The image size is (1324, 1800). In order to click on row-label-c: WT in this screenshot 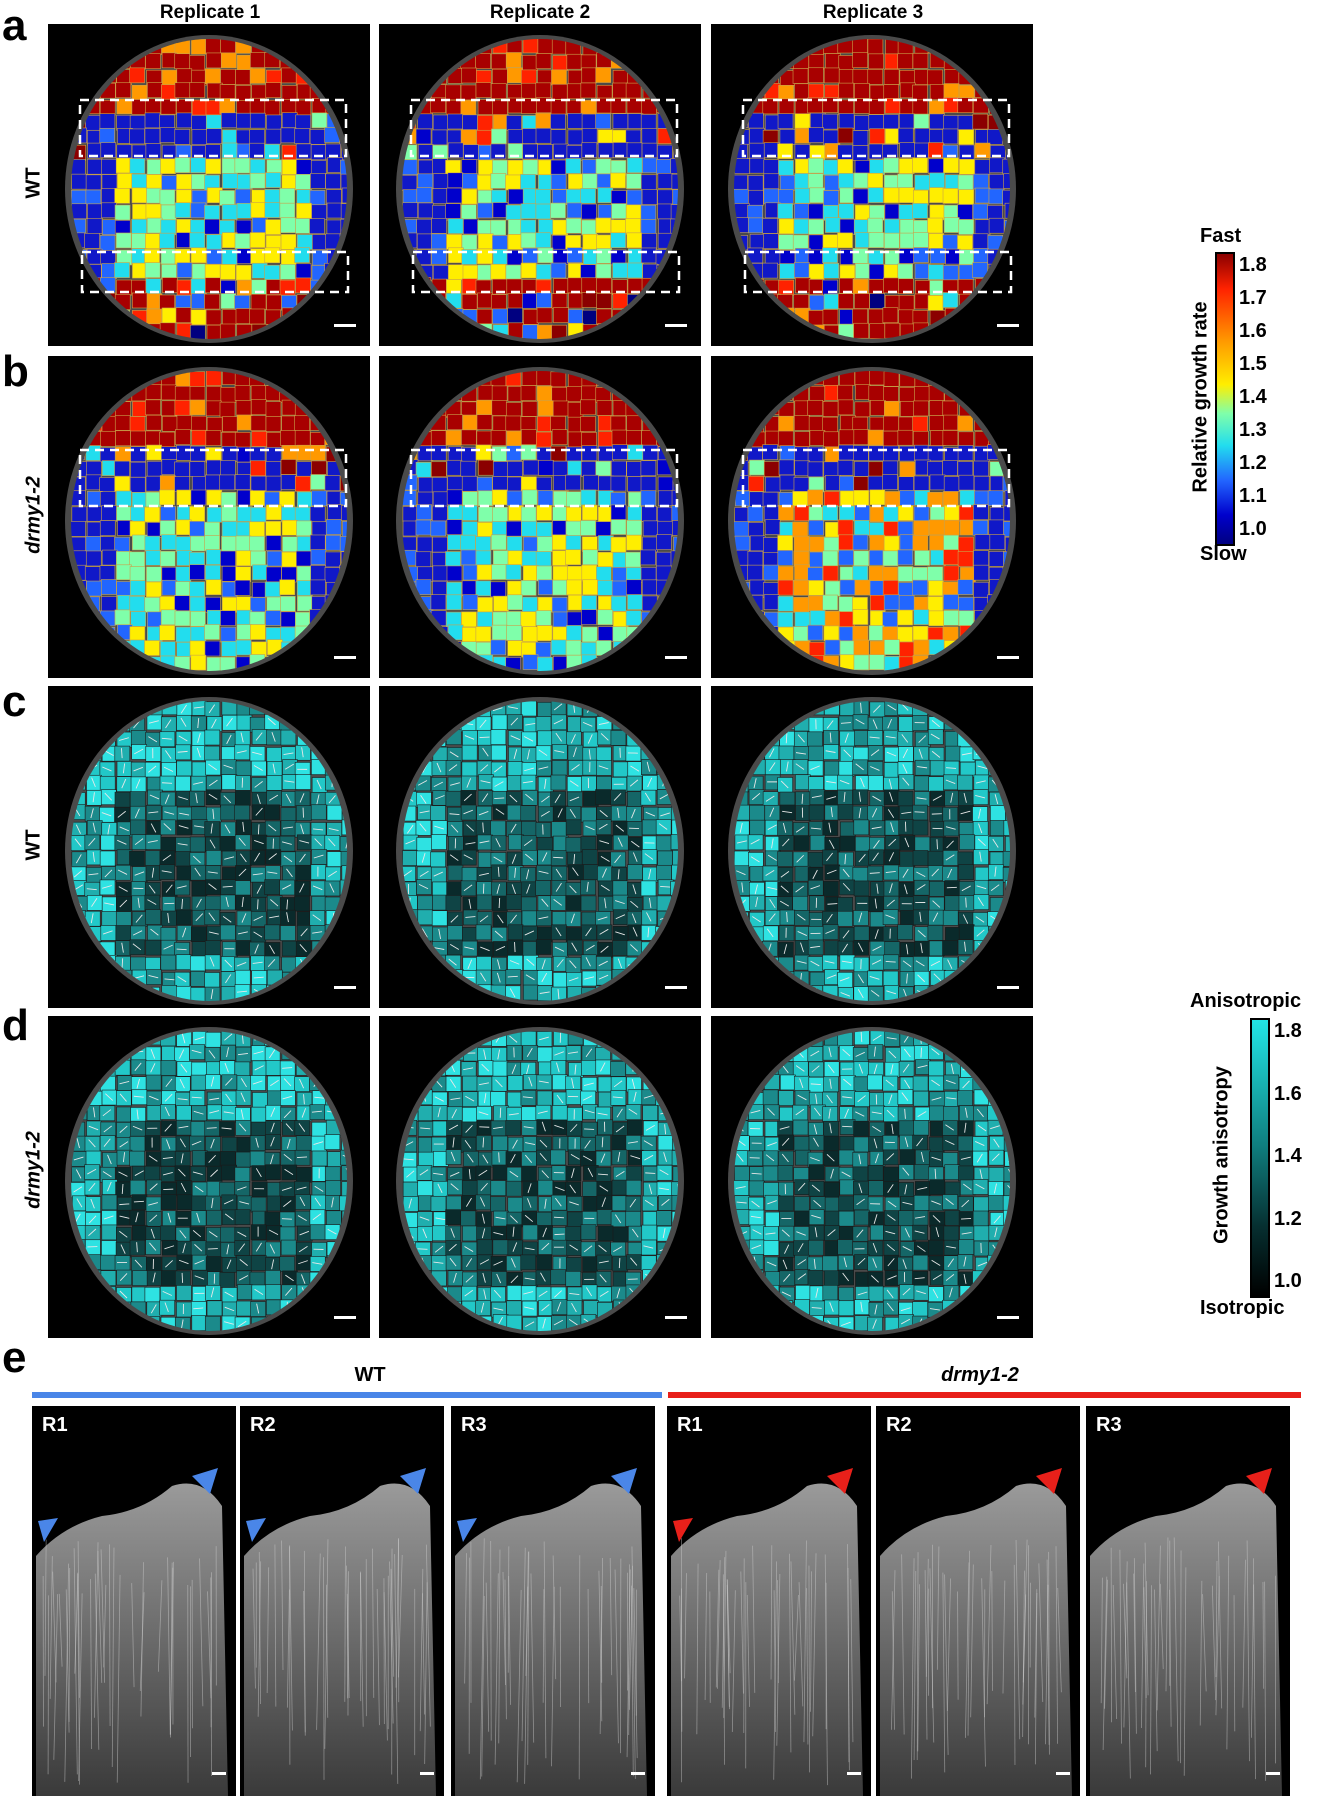, I will do `click(33, 845)`.